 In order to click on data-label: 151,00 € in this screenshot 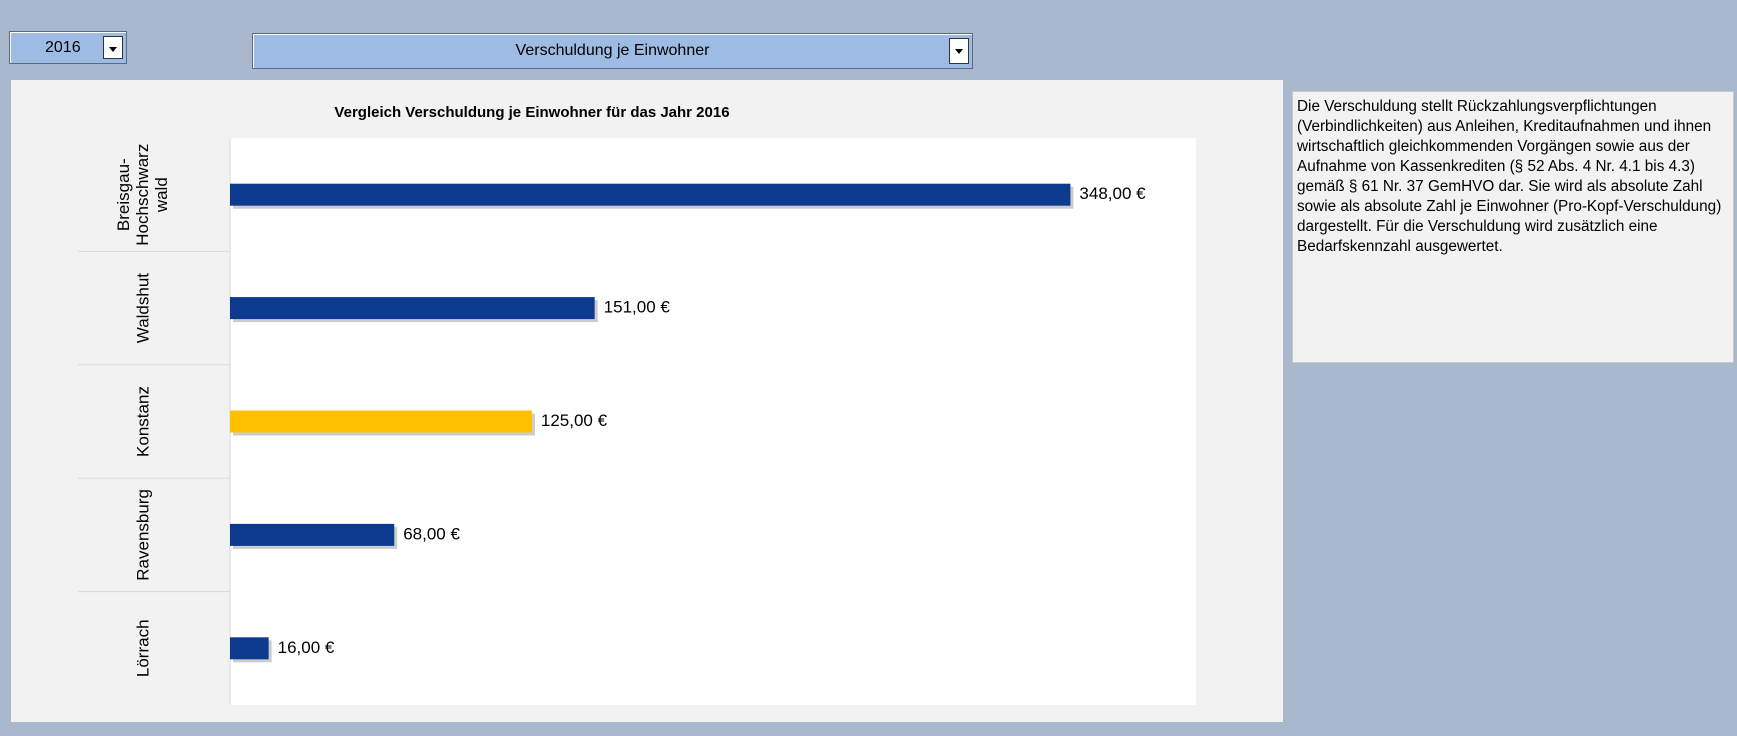, I will do `click(637, 307)`.